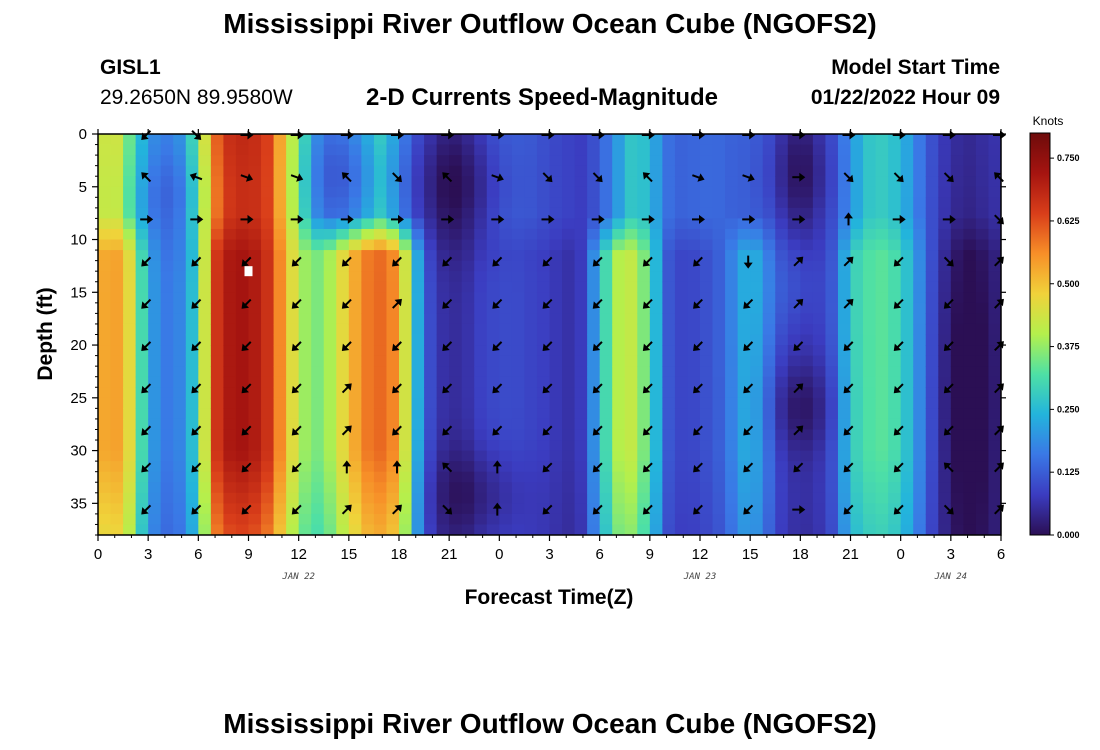 The height and width of the screenshot is (750, 1100). What do you see at coordinates (542, 97) in the screenshot?
I see `product-title: 2-D Currents Speed-Magnitude` at bounding box center [542, 97].